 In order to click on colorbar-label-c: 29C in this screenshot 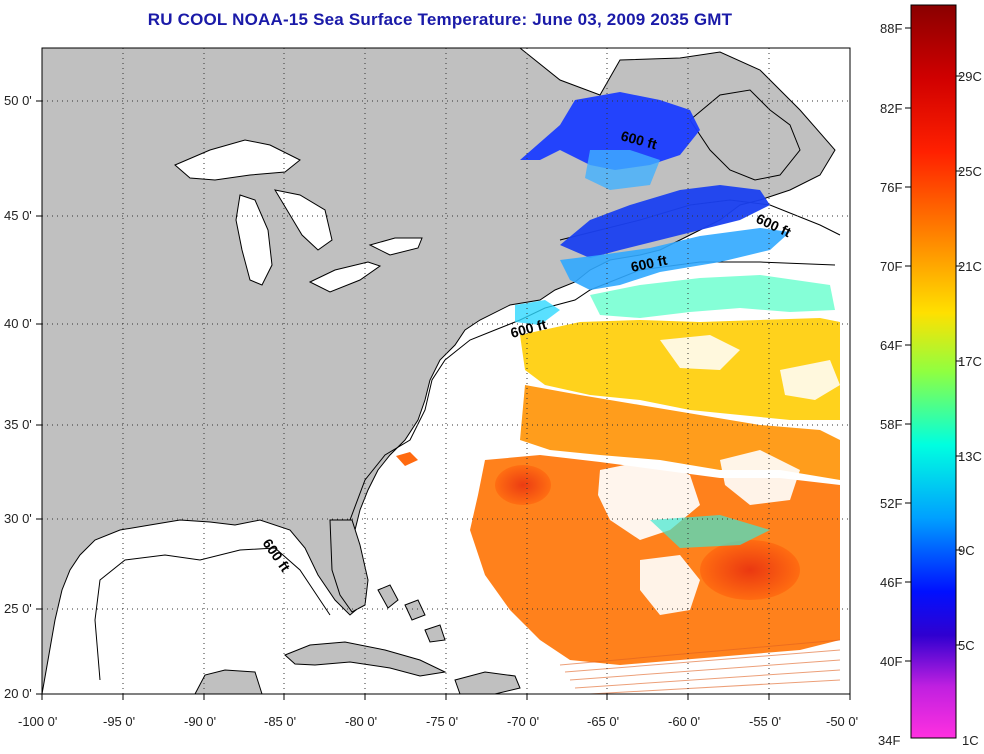, I will do `click(970, 76)`.